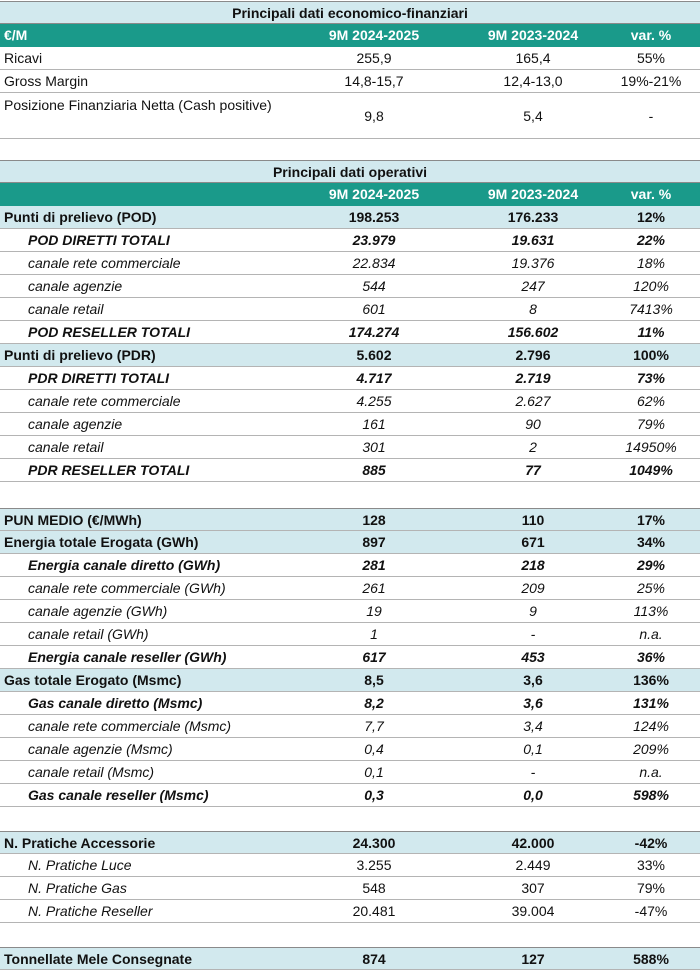  What do you see at coordinates (350, 865) in the screenshot?
I see `table-row: N. Pratiche Luce 3.255 2.449 33%` at bounding box center [350, 865].